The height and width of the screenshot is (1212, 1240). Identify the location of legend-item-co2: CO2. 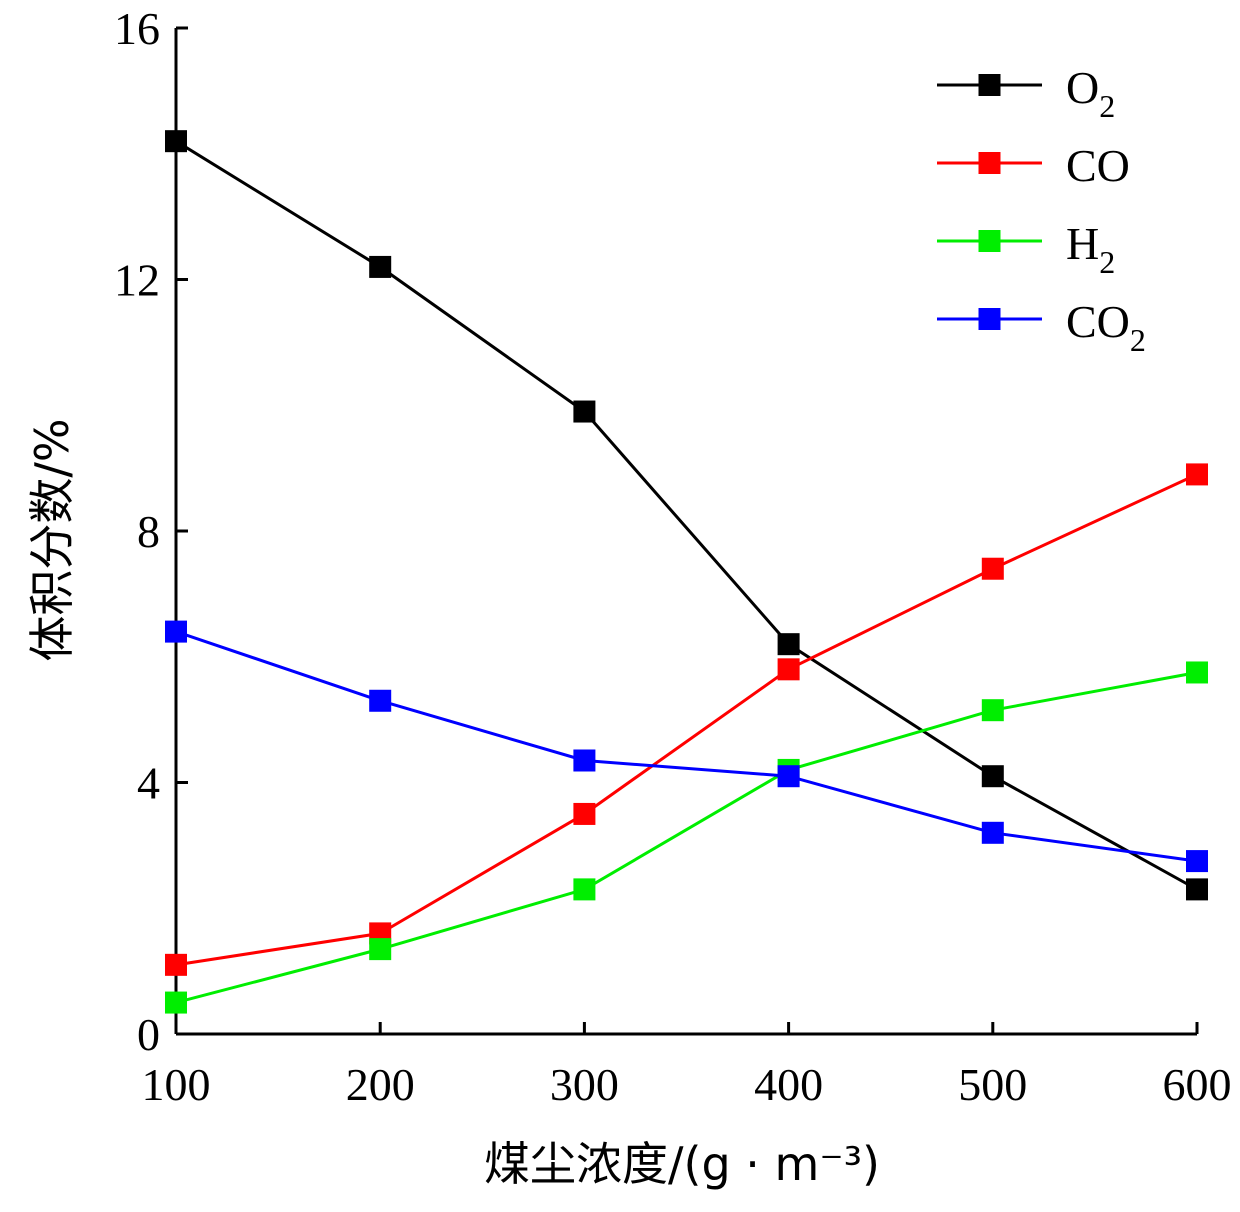
(1041, 327).